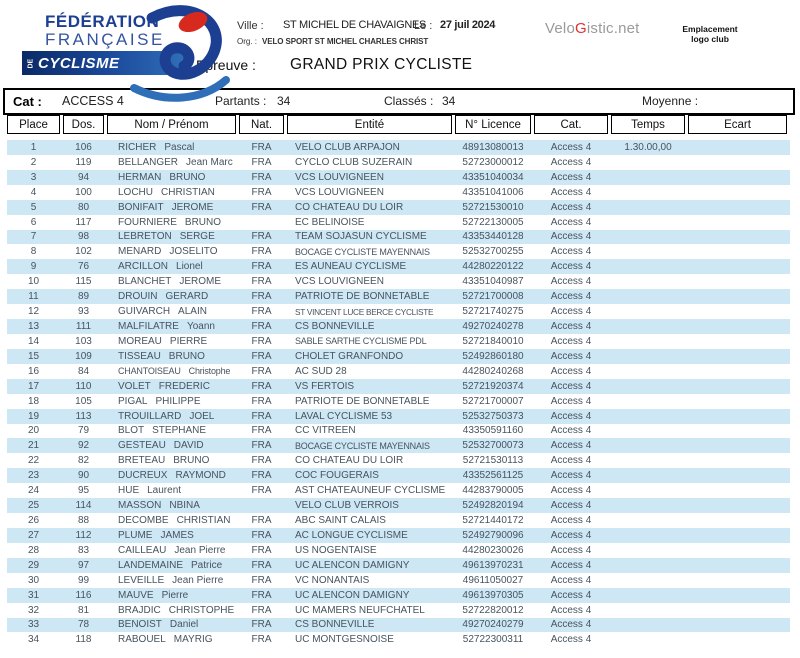 This screenshot has height=658, width=800. What do you see at coordinates (142, 640) in the screenshot?
I see `rider-surname: RABOUEL` at bounding box center [142, 640].